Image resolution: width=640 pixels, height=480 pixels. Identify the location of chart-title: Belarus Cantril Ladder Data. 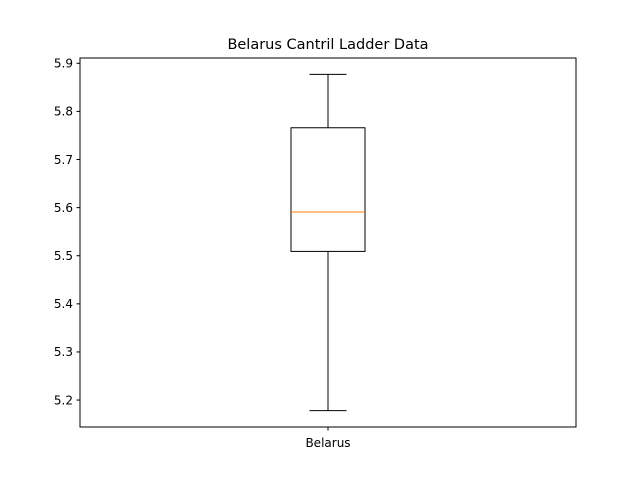
(327, 45).